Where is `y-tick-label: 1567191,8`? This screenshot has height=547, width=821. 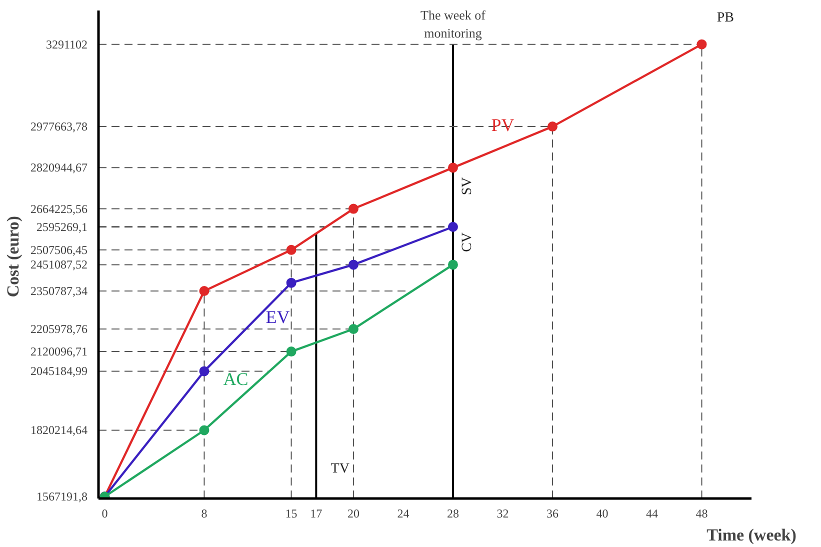 y-tick-label: 1567191,8 is located at coordinates (62, 497).